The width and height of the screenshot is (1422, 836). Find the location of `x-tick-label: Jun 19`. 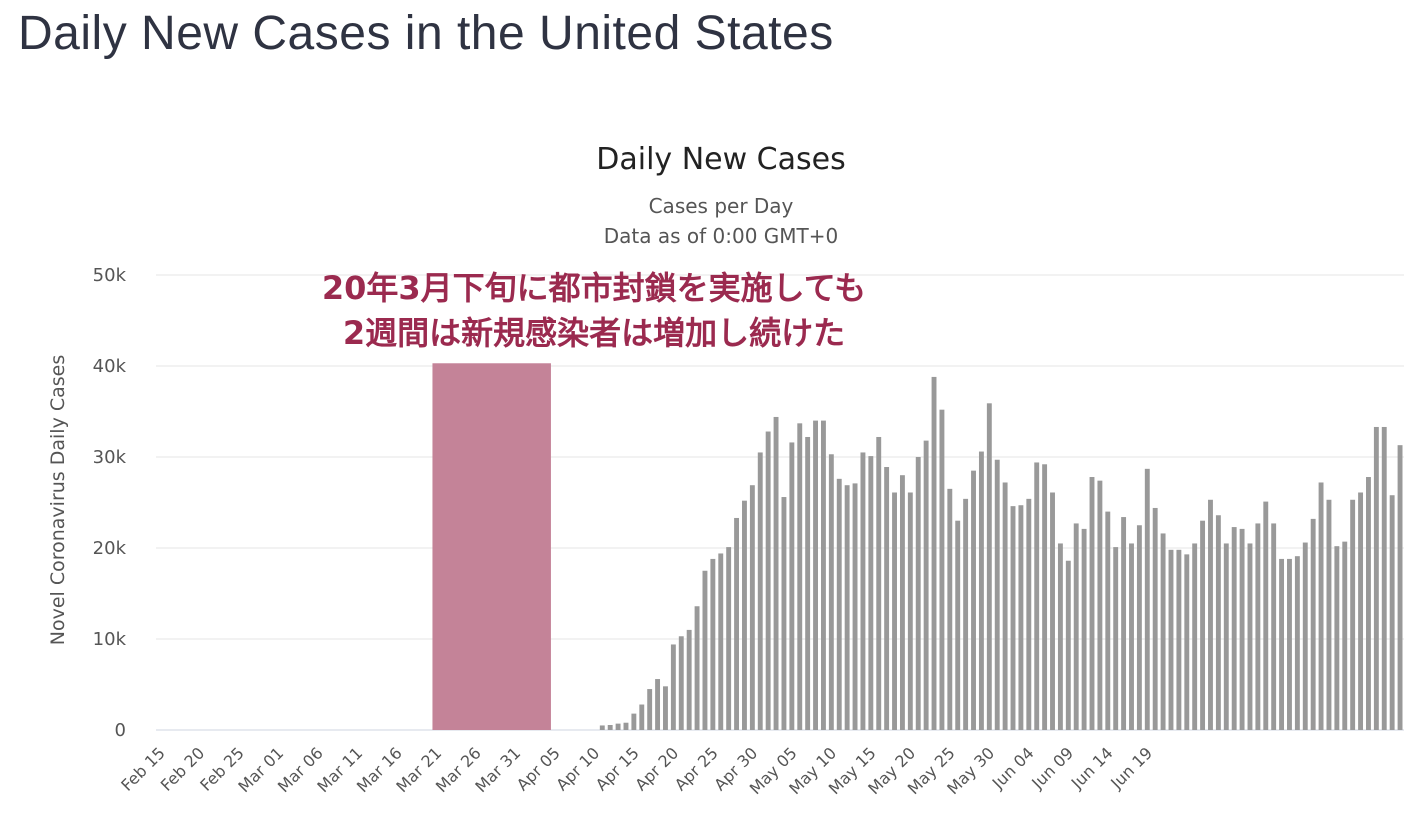

x-tick-label: Jun 19 is located at coordinates (1131, 768).